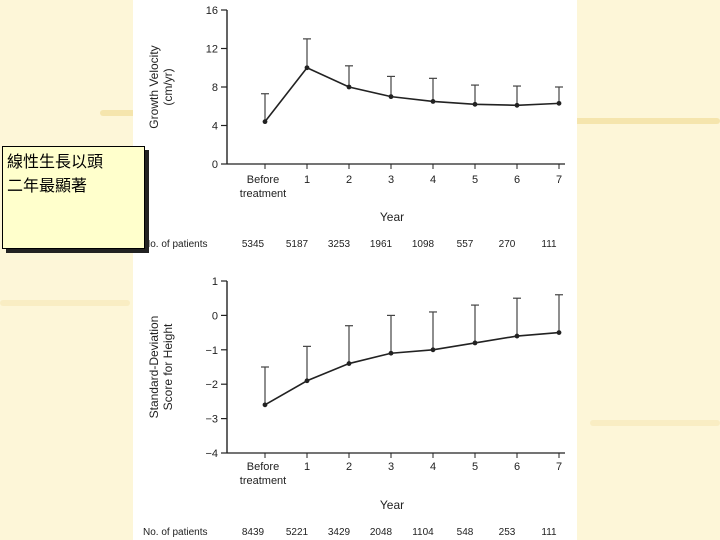 Image resolution: width=720 pixels, height=540 pixels. What do you see at coordinates (307, 467) in the screenshot?
I see `chart2-x-tick-label: 1` at bounding box center [307, 467].